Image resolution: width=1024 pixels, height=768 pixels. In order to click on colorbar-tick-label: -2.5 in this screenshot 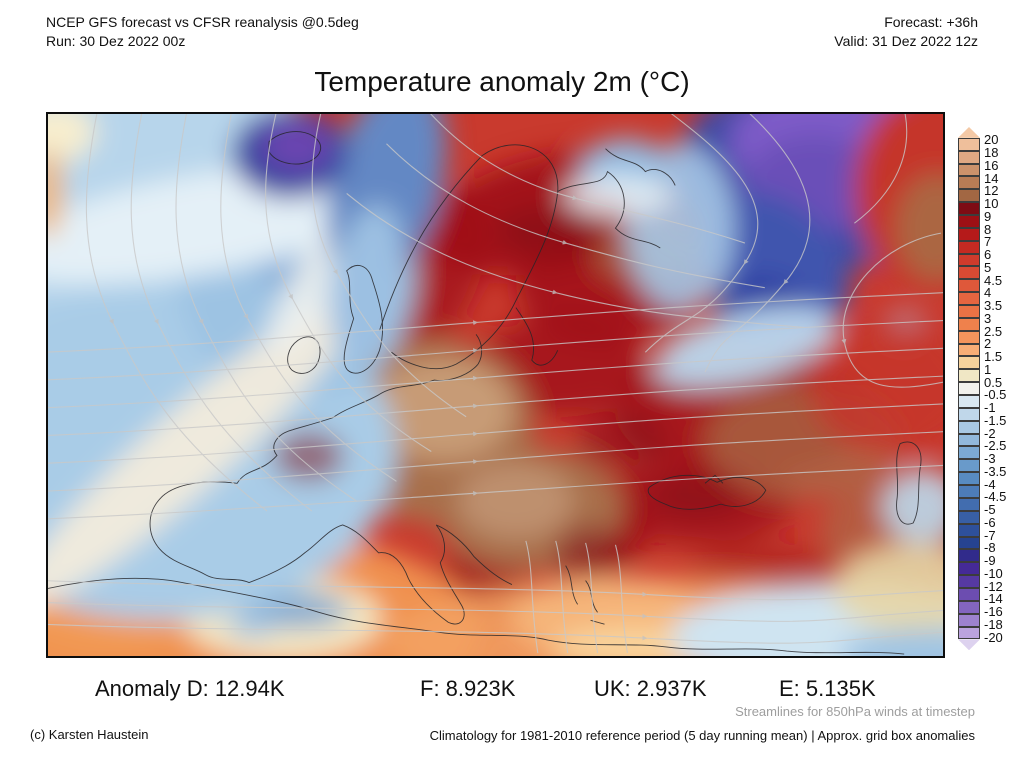, I will do `click(995, 446)`.